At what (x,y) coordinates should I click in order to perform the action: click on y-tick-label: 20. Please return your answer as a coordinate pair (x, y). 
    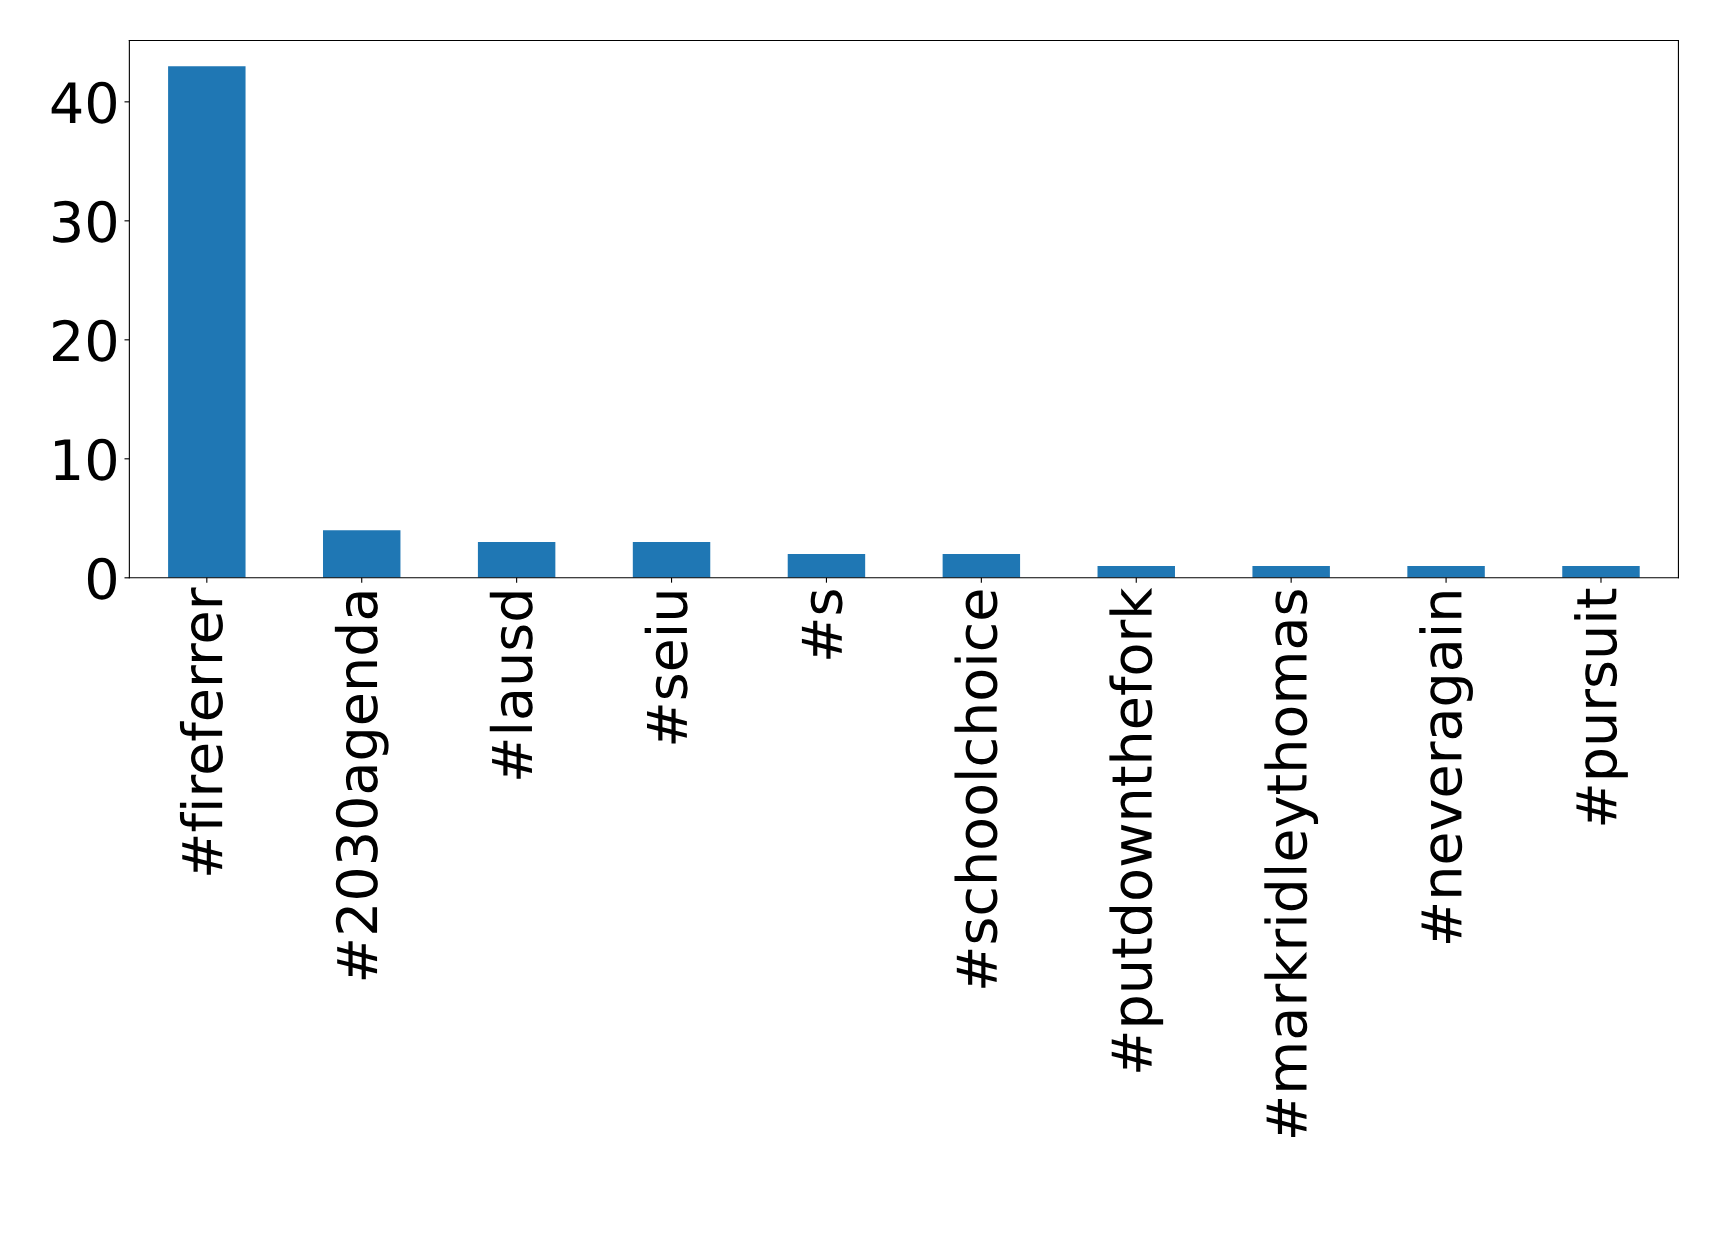
    Looking at the image, I should click on (84, 340).